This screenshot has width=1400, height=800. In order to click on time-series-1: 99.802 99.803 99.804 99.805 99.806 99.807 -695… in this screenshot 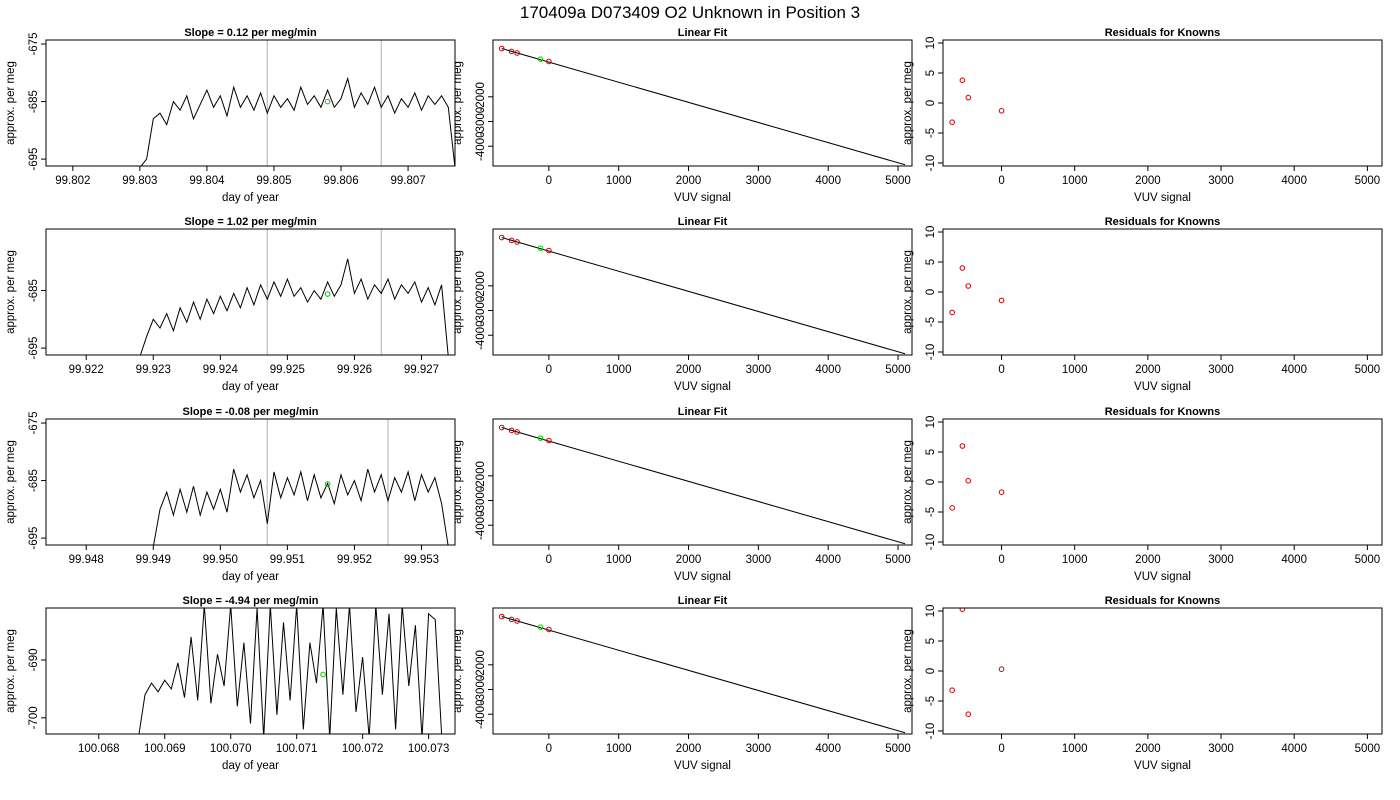, I will do `click(230, 115)`.